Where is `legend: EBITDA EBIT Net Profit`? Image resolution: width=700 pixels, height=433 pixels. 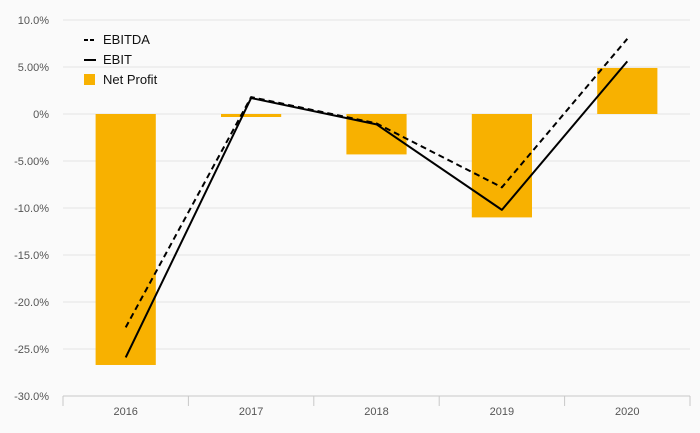 legend: EBITDA EBIT Net Profit is located at coordinates (121, 59).